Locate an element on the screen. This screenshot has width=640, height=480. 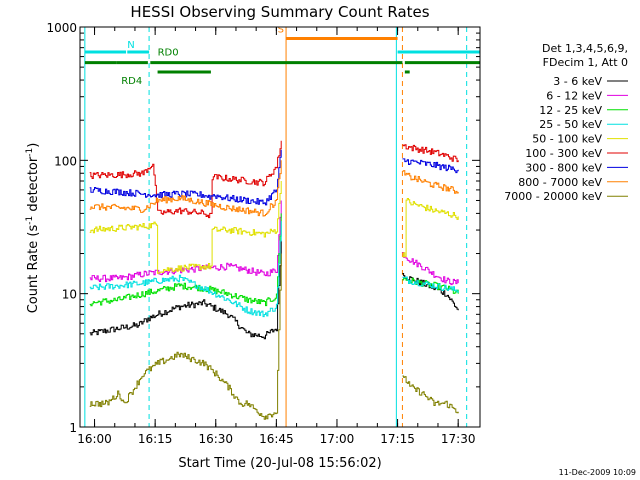
state-bar-label-rd4: RD4 is located at coordinates (131, 81).